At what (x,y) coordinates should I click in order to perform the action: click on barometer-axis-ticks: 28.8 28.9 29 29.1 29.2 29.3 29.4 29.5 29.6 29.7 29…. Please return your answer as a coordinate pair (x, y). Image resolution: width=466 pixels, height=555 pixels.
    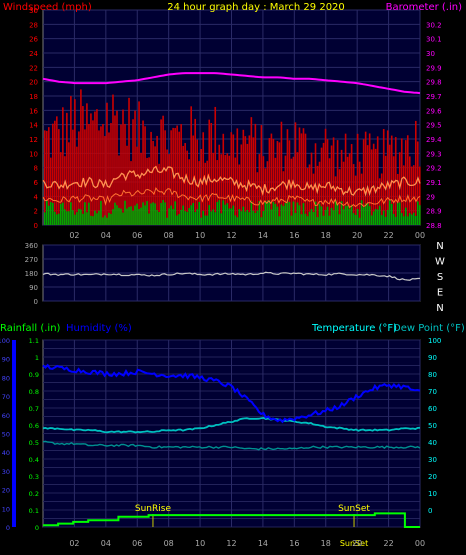
    Looking at the image, I should click on (434, 125).